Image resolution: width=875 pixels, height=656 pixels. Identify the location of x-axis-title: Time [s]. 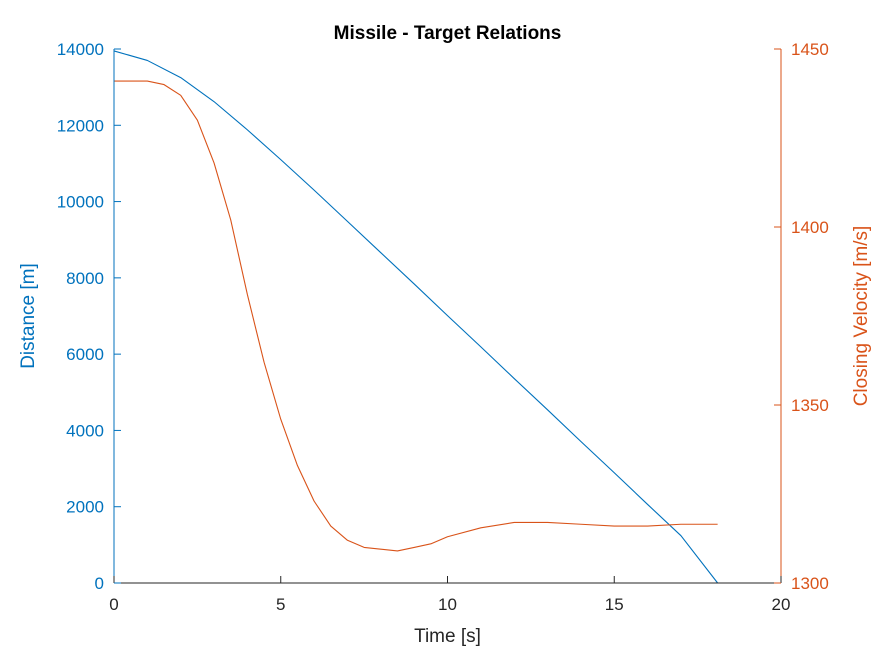
(447, 636).